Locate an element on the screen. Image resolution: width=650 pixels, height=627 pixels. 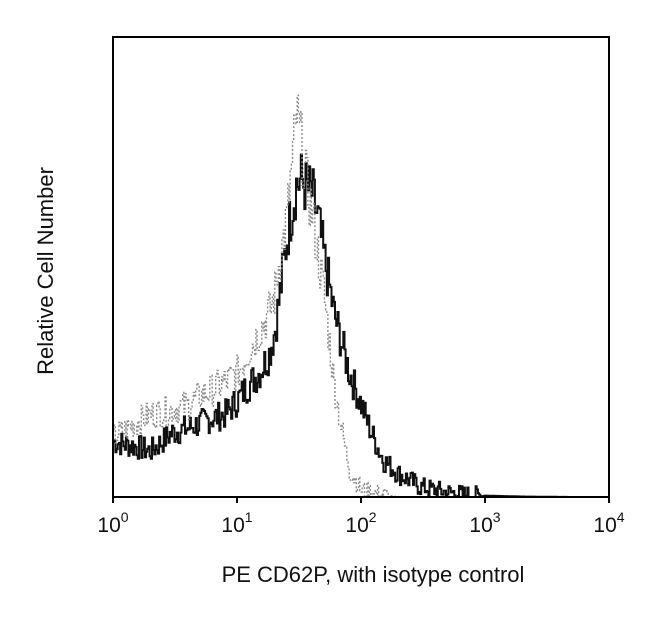
x-axis: 10⁰ 10¹ 10² 10³ 10⁴ is located at coordinates (361, 517).